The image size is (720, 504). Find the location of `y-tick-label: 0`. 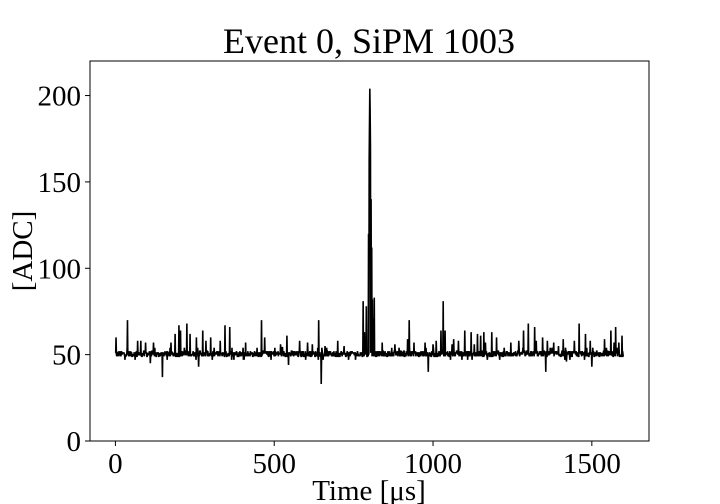

y-tick-label: 0 is located at coordinates (74, 442).